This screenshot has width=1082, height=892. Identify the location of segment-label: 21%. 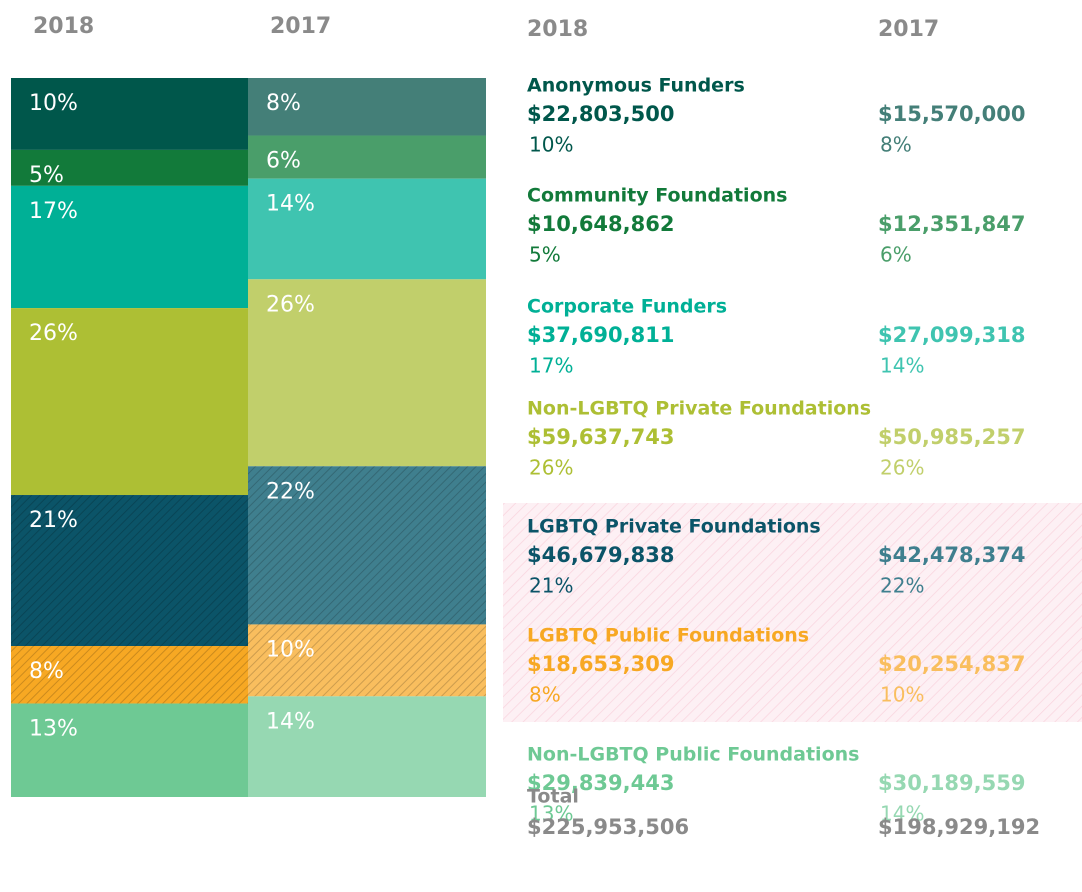
(53, 520).